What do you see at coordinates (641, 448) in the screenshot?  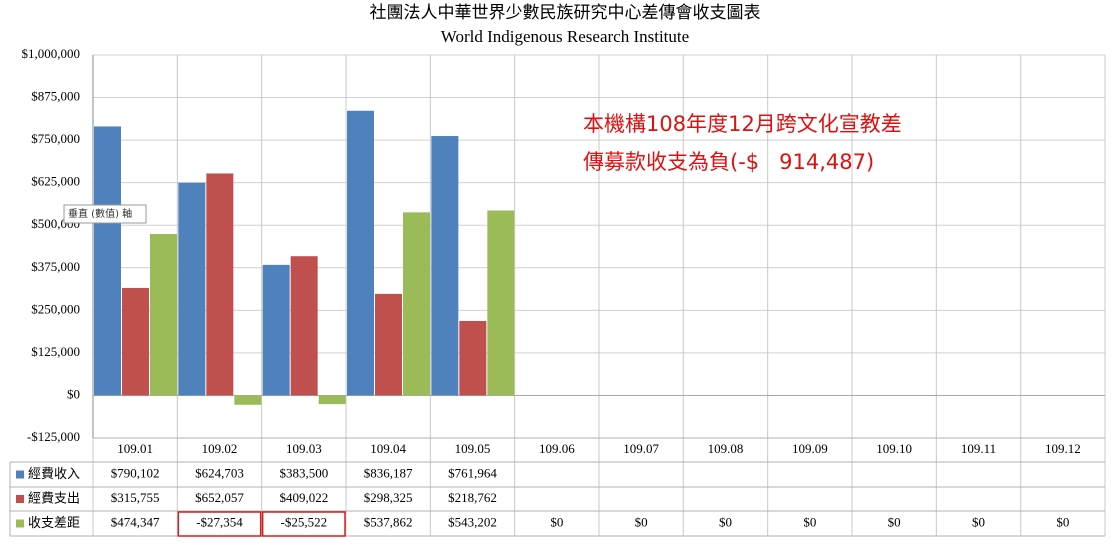 I see `x-tick-label: 109.07` at bounding box center [641, 448].